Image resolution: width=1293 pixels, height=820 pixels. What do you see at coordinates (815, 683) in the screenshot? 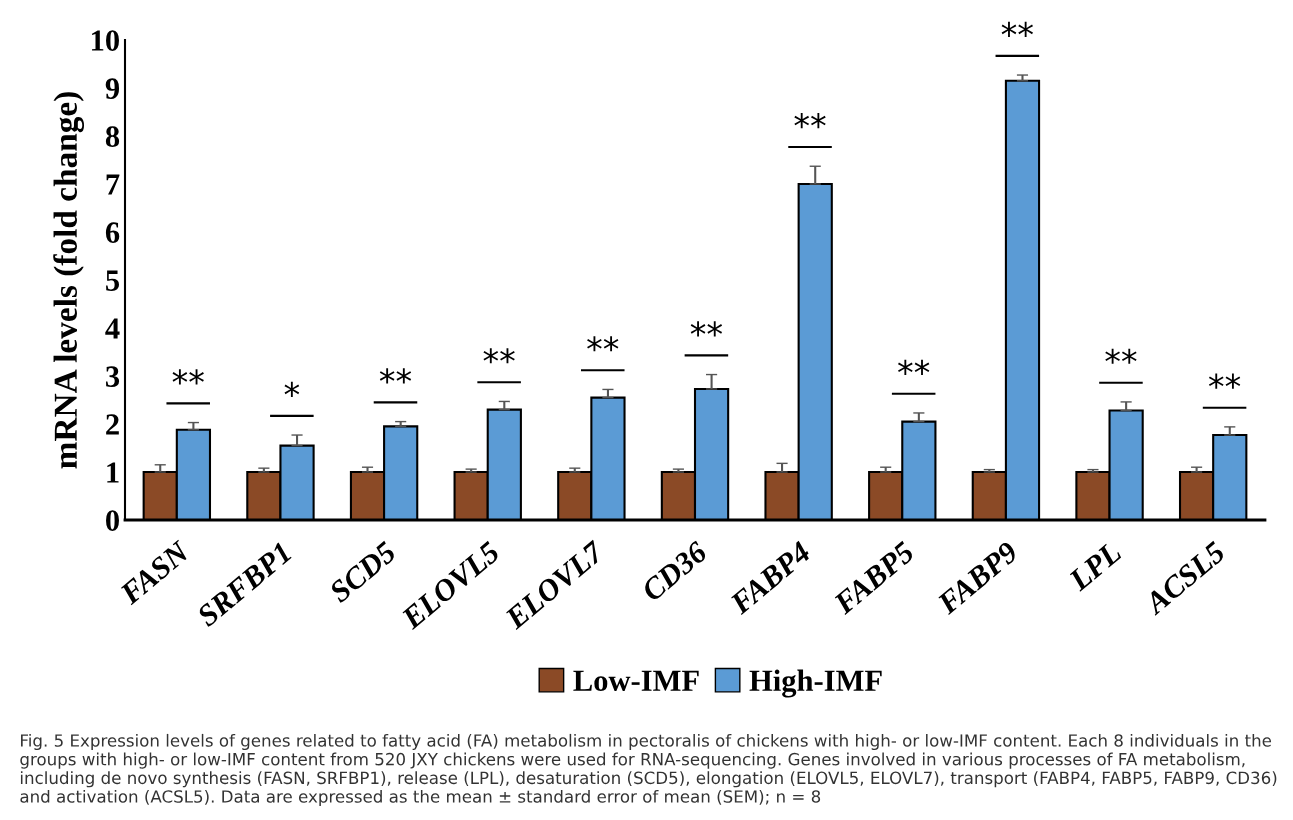
I see `legend-label: High-IMF` at bounding box center [815, 683].